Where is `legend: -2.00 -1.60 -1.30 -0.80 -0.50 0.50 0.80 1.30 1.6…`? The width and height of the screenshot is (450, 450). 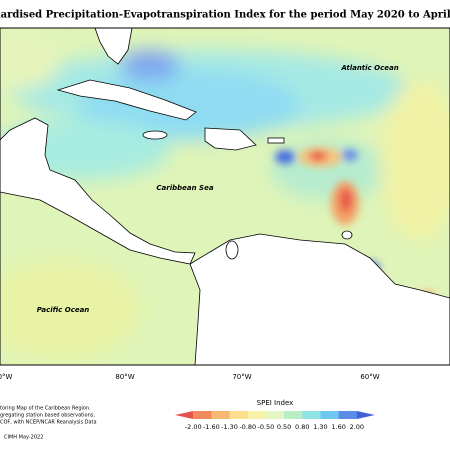 legend: -2.00 -1.60 -1.30 -0.80 -0.50 0.50 0.80 1.30 1.6… is located at coordinates (275, 421).